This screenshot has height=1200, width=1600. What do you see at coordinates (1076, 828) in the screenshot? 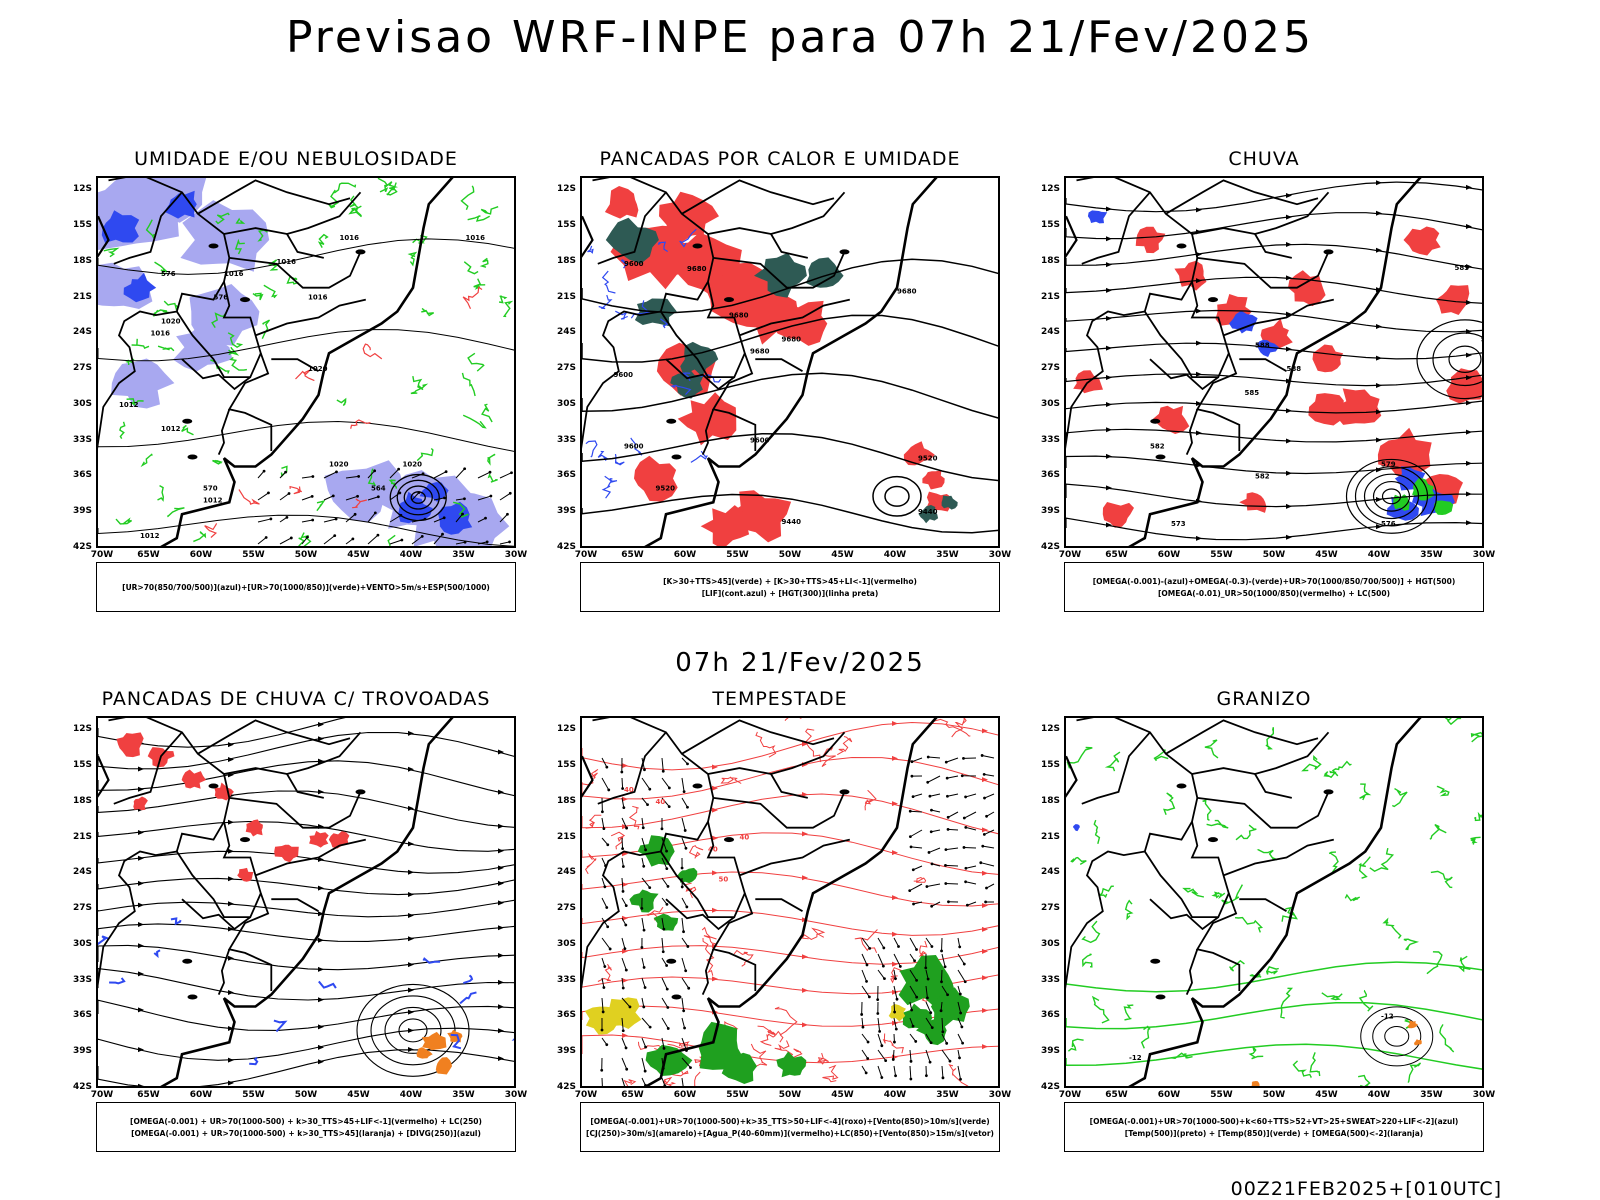
I see `hail-area` at bounding box center [1076, 828].